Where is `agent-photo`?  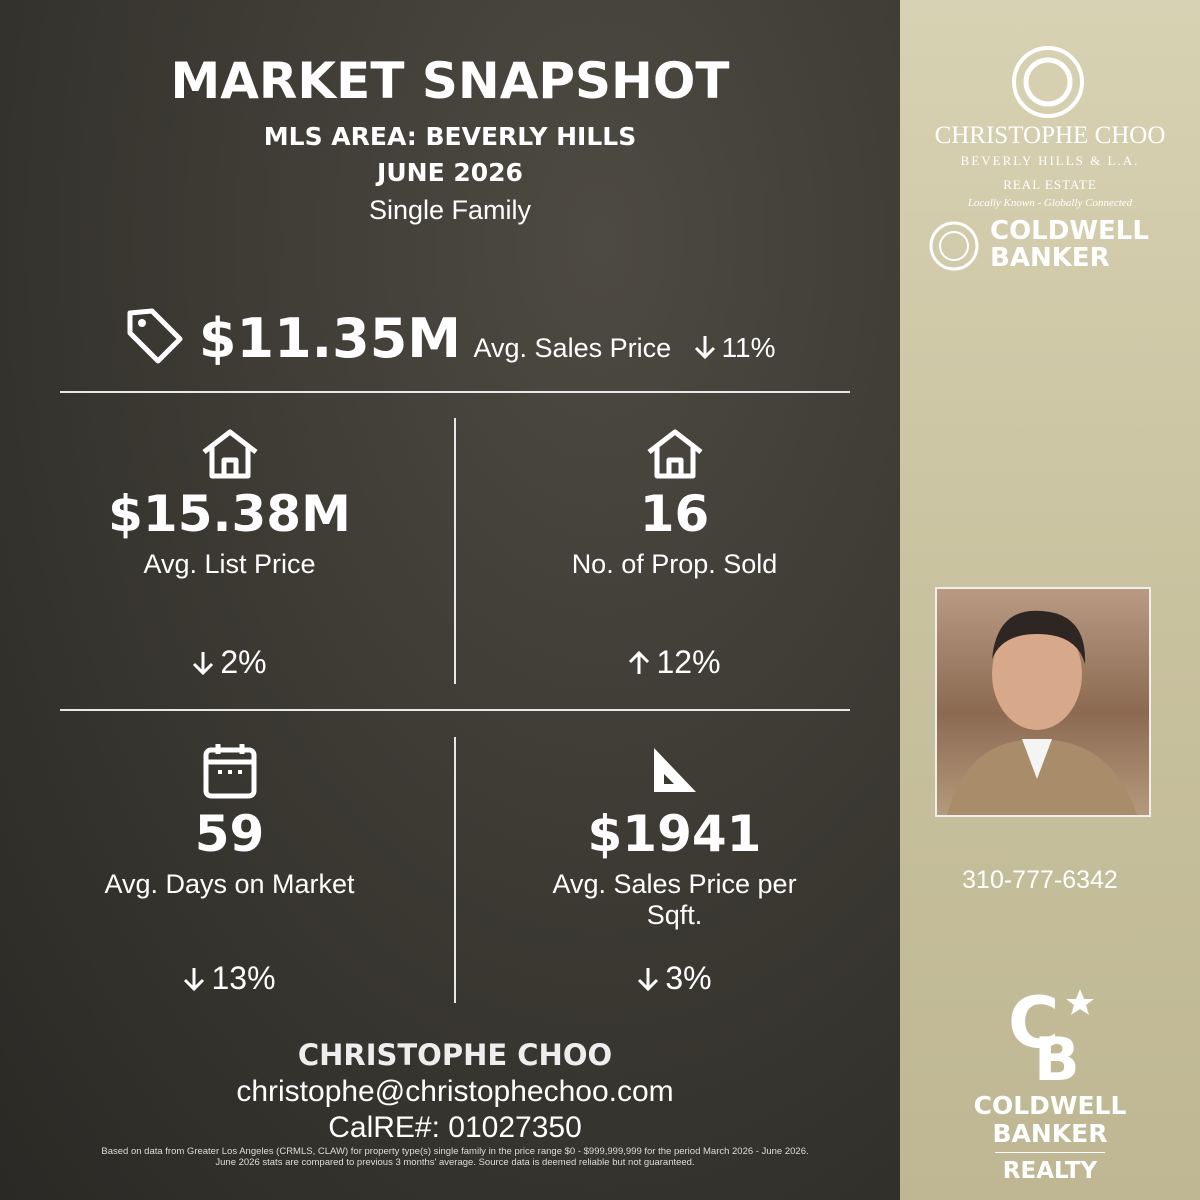 agent-photo is located at coordinates (1043, 702).